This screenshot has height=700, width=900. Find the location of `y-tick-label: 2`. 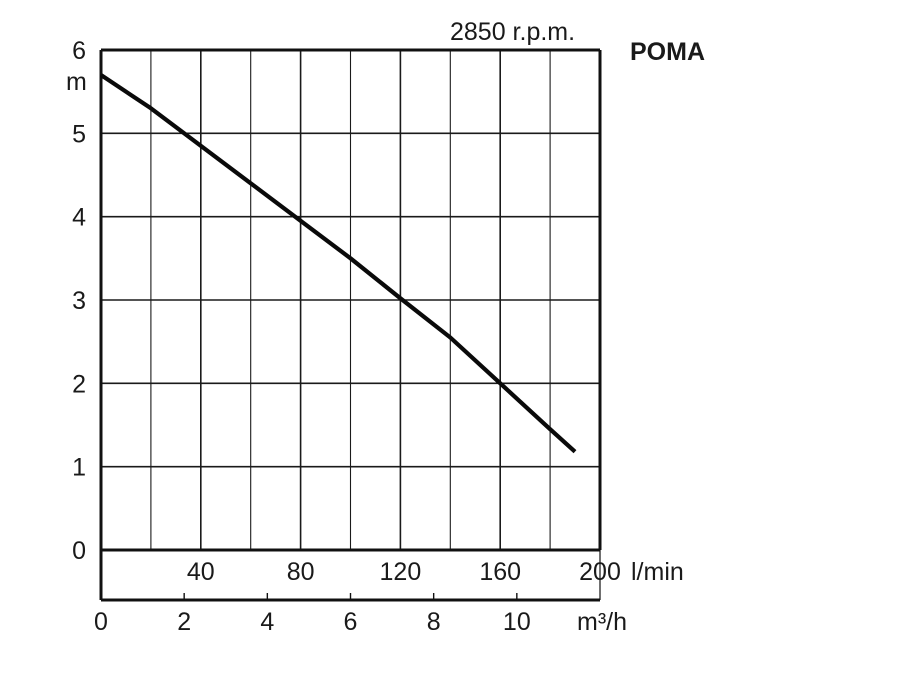

y-tick-label: 2 is located at coordinates (79, 384).